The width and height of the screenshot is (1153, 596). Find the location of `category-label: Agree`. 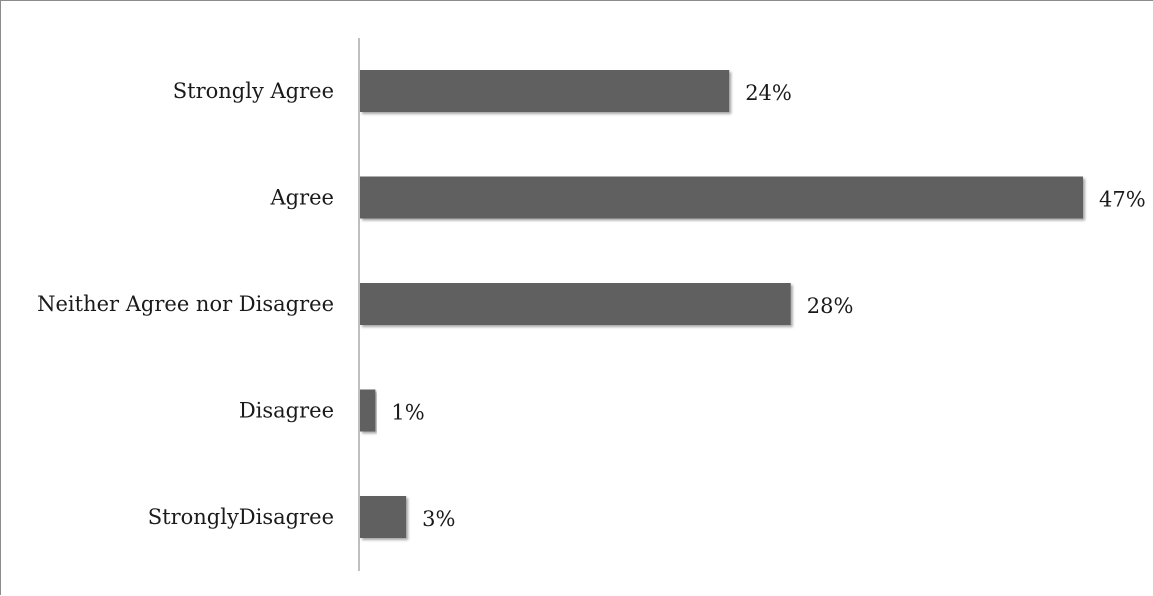

category-label: Agree is located at coordinates (301, 198).